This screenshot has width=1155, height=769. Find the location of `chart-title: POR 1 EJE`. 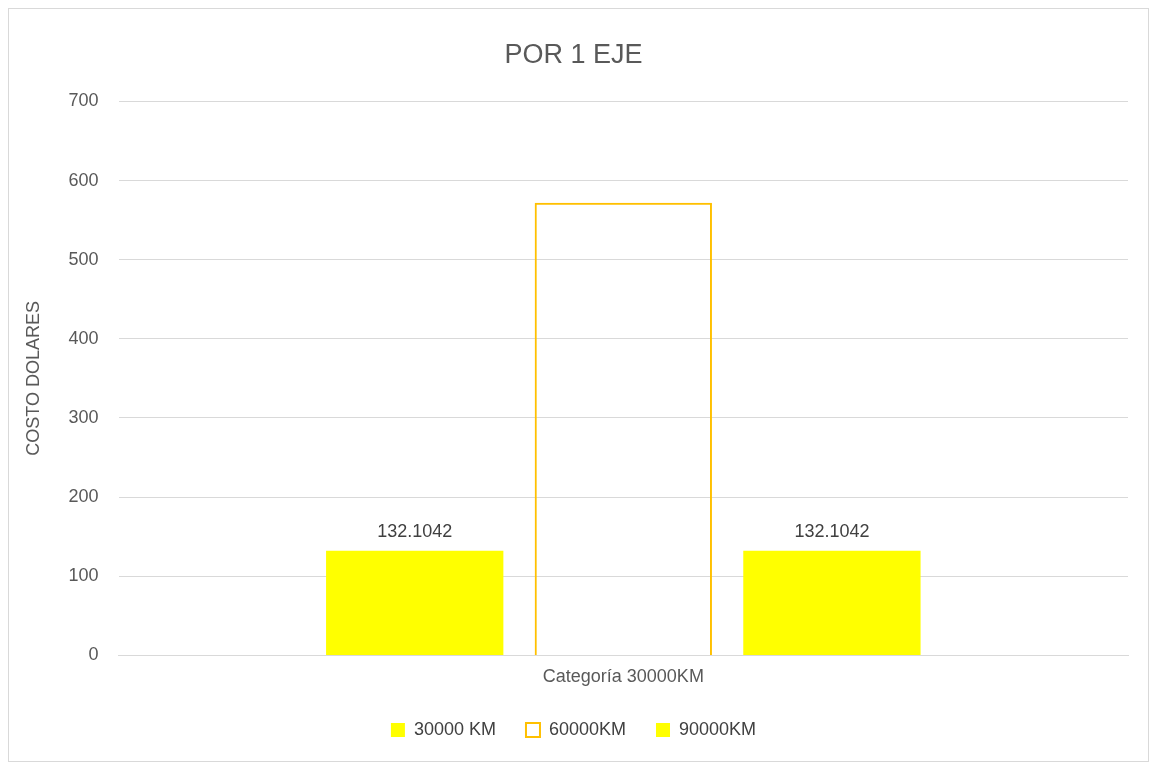

chart-title: POR 1 EJE is located at coordinates (573, 53).